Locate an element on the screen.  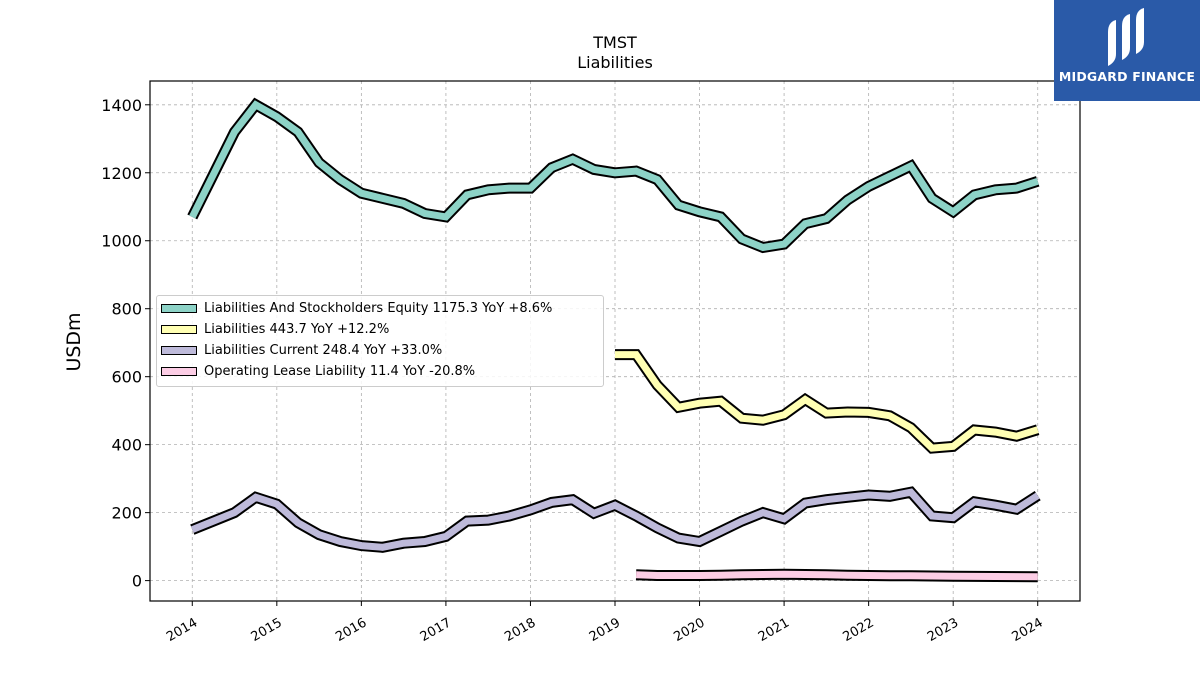
series-operating-lease-liability is located at coordinates (836, 575).